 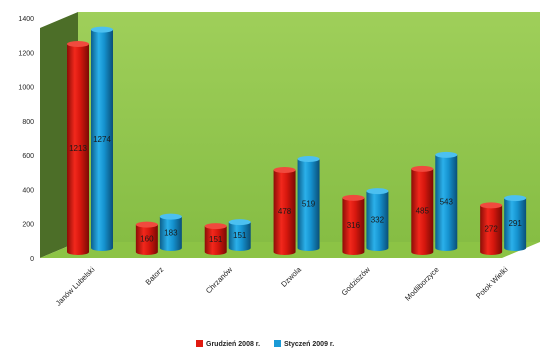 I want to click on data-label: 478, so click(x=285, y=211).